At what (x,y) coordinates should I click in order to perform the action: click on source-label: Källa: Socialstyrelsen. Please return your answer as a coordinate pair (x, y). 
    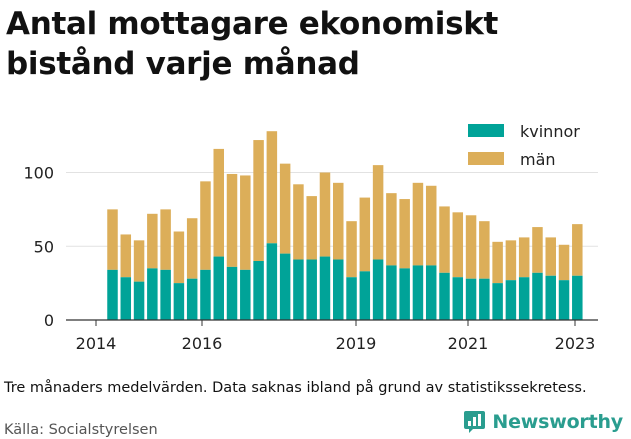
    Looking at the image, I should click on (81, 430).